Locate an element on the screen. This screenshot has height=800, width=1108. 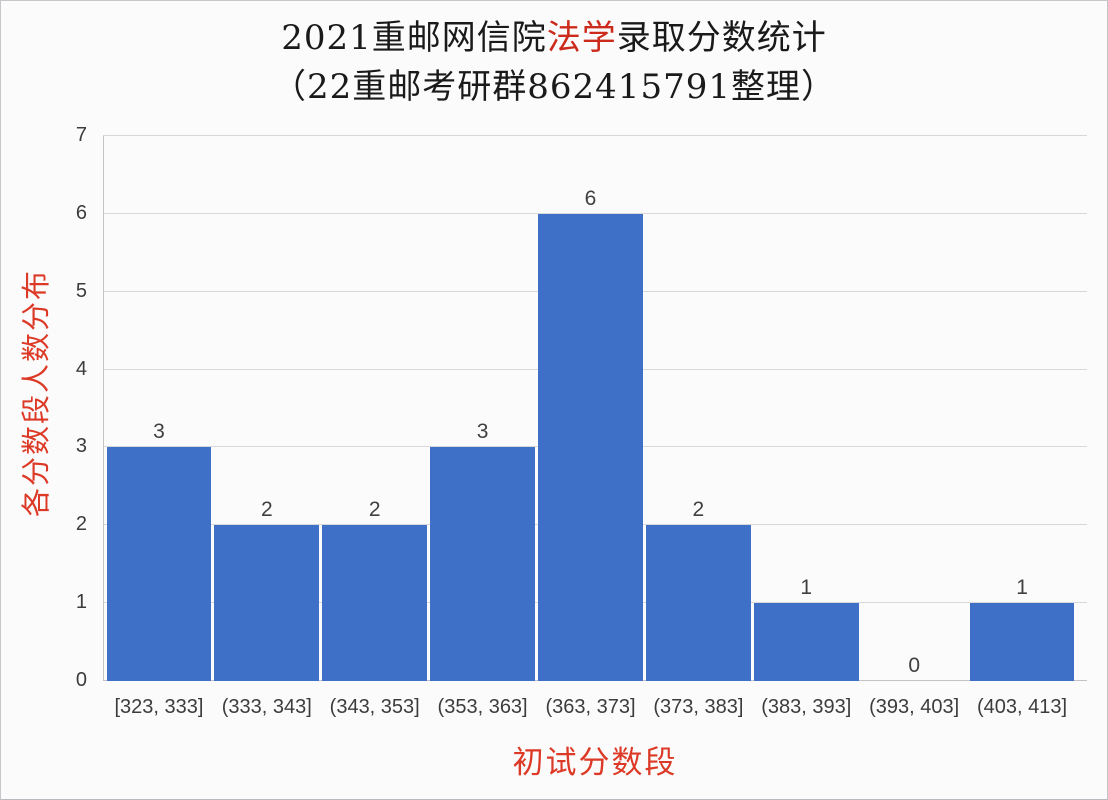
y-axis-title: 各分数段人数分布 is located at coordinates (37, 393).